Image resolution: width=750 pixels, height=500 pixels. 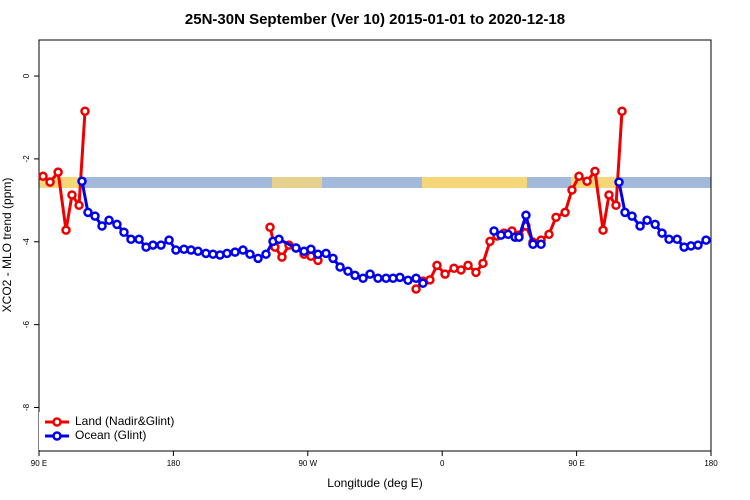 What do you see at coordinates (26, 325) in the screenshot?
I see `y-tick-label: -6` at bounding box center [26, 325].